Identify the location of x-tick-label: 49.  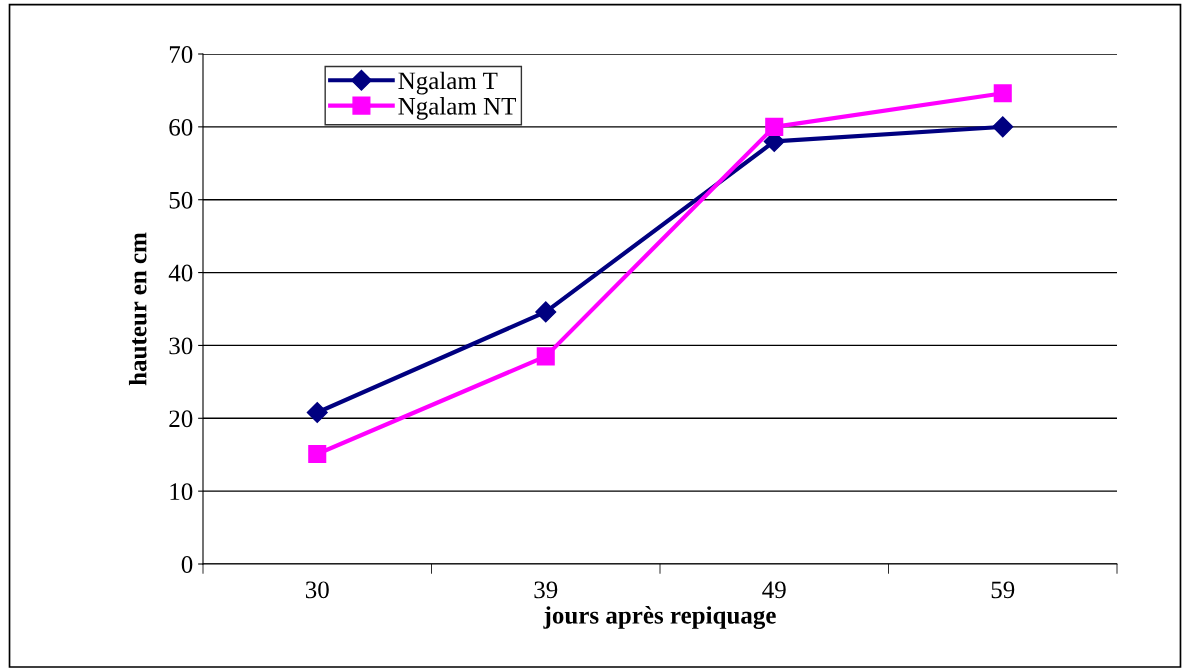
(774, 590).